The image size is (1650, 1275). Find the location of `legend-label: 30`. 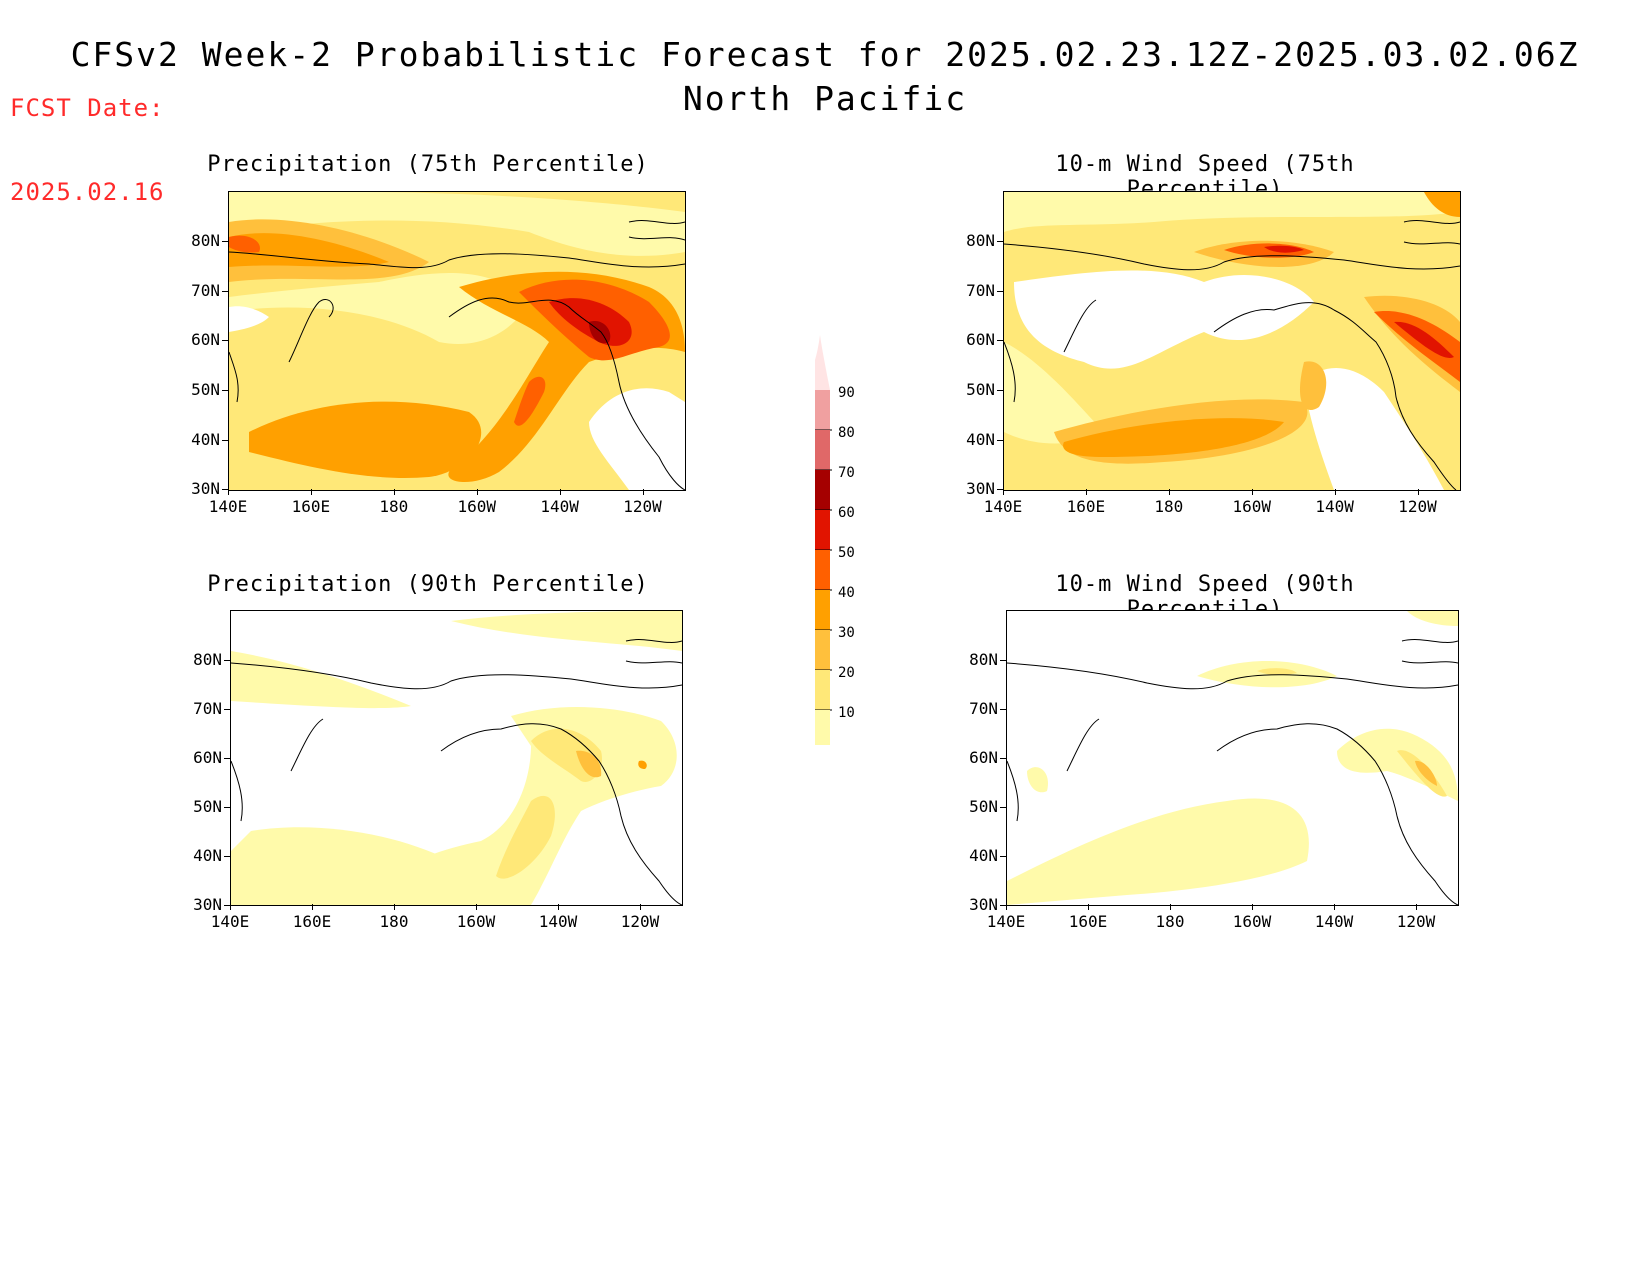

legend-label: 30 is located at coordinates (846, 633).